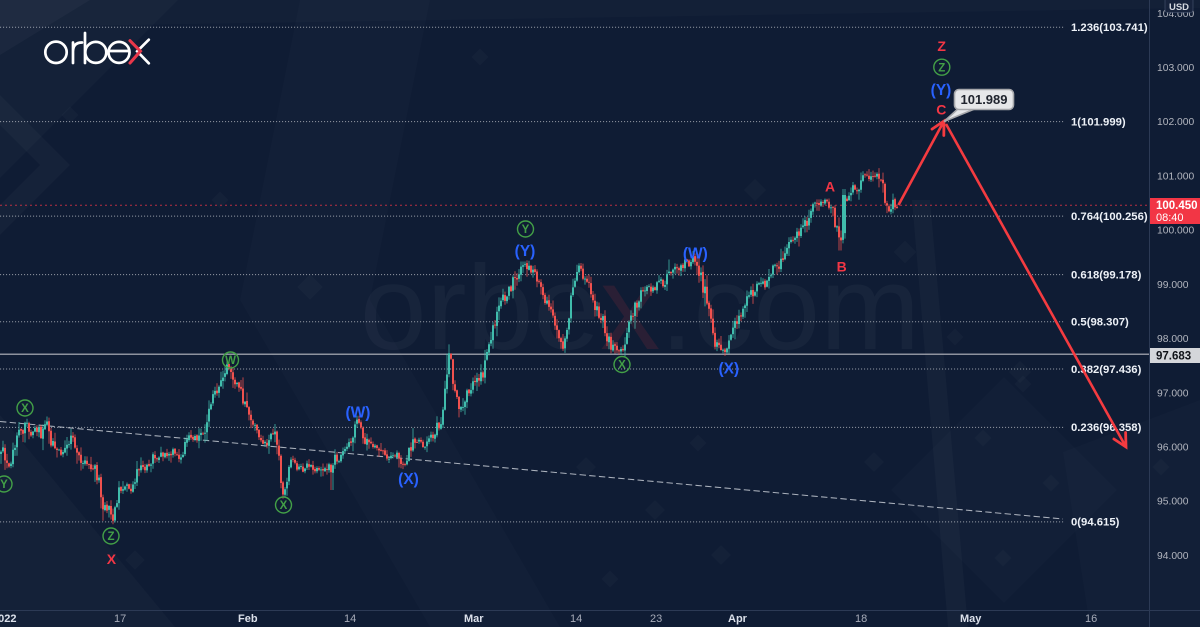  I want to click on svg-text: 102.000, so click(1175, 122).